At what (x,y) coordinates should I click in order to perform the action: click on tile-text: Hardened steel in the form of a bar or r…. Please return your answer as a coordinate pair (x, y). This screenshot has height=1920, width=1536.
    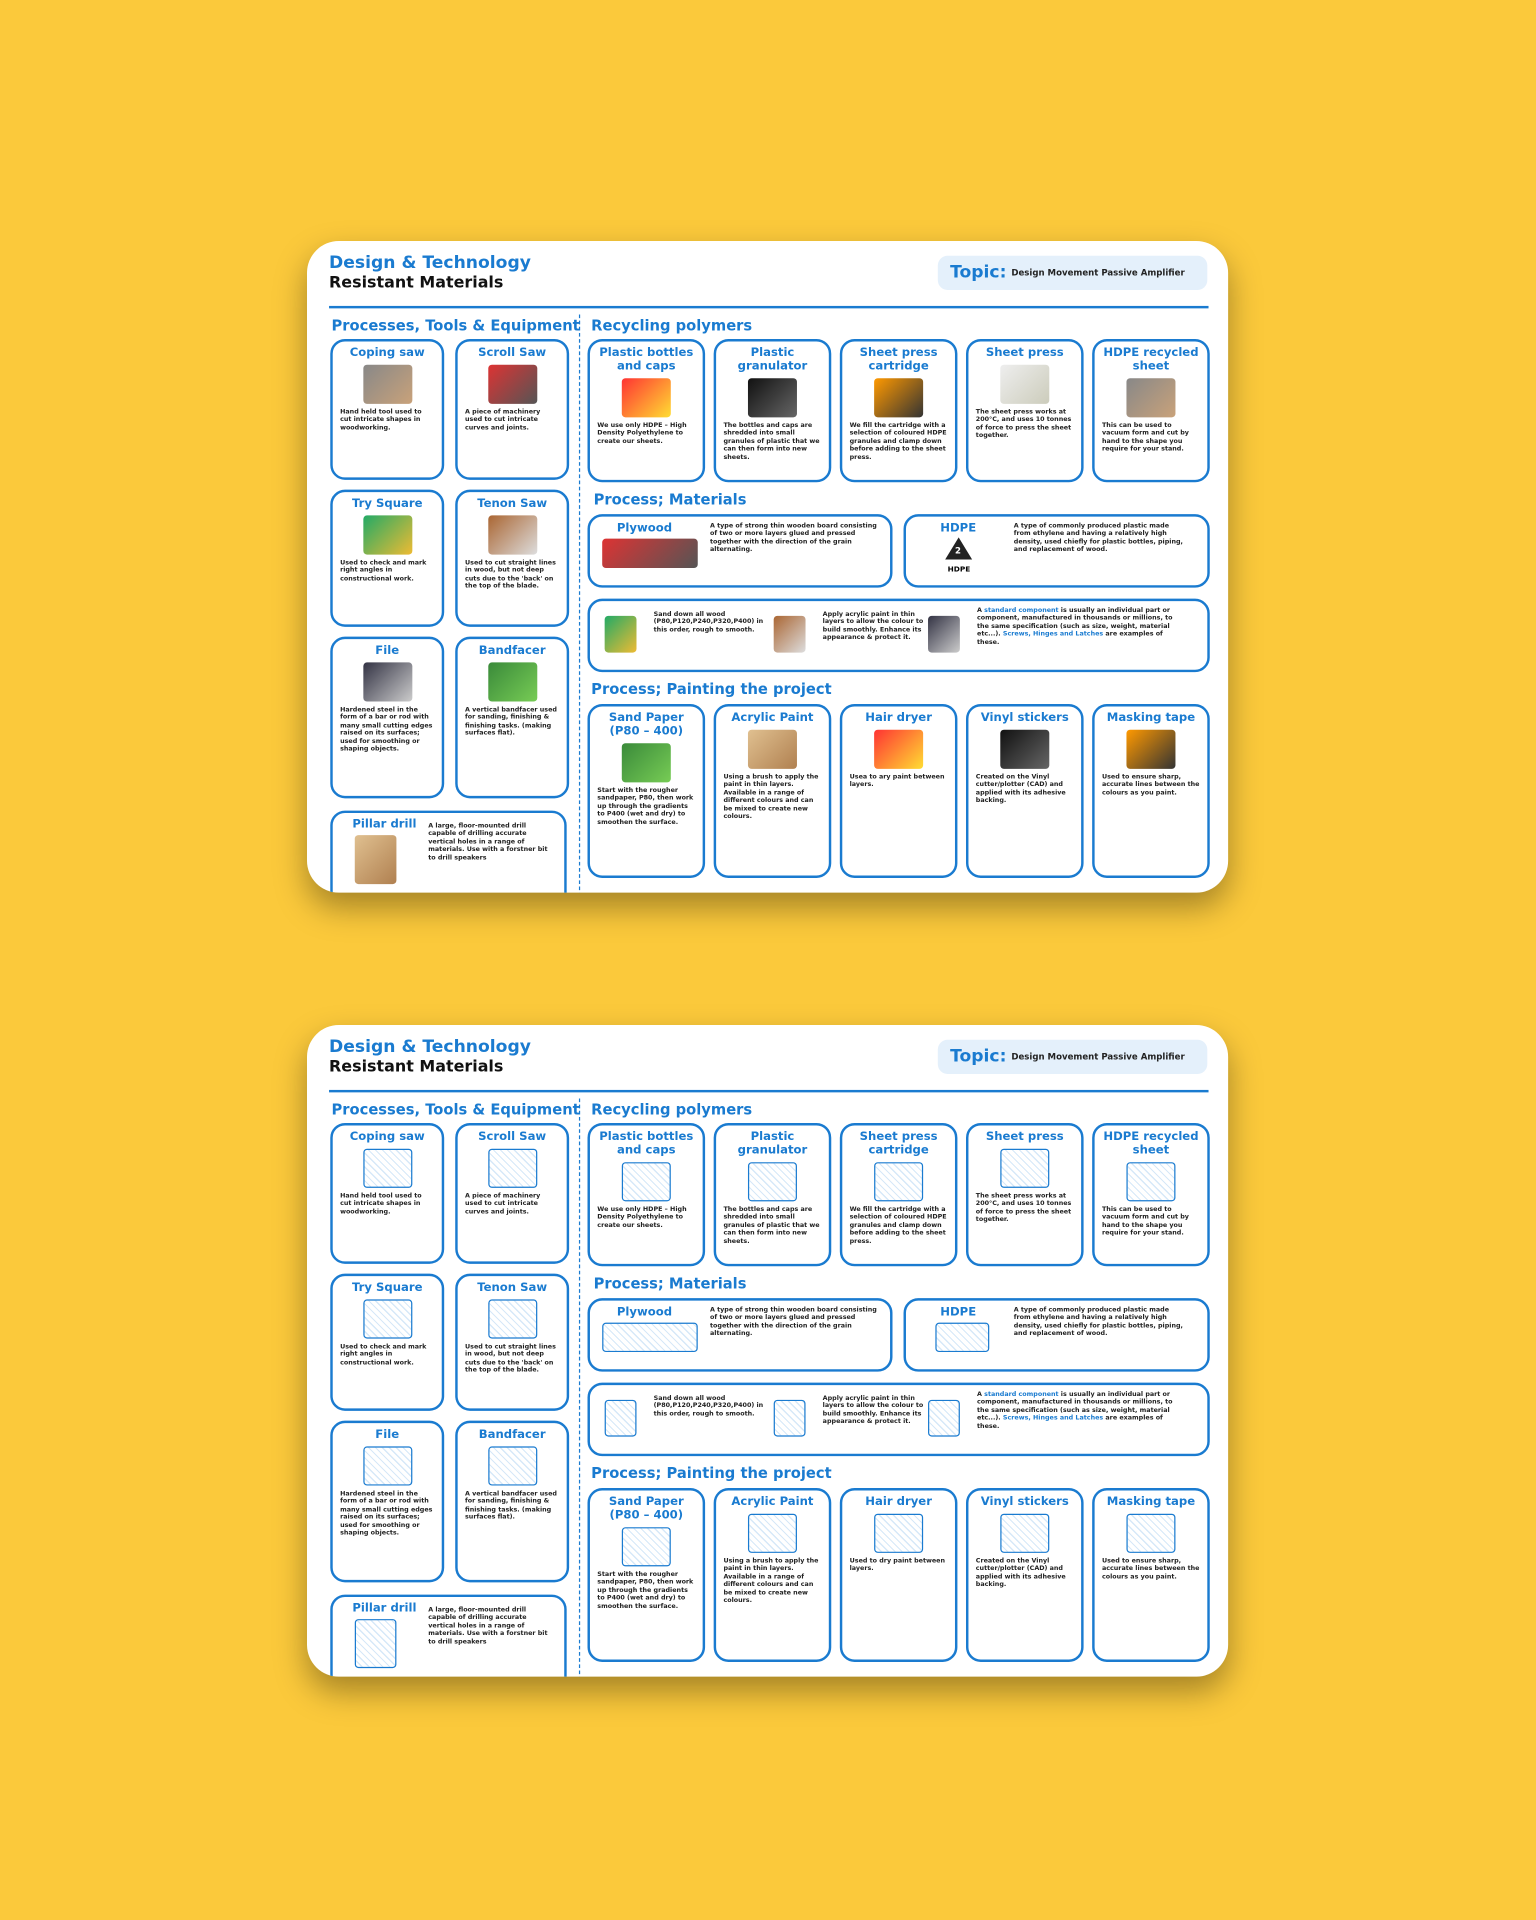
    Looking at the image, I should click on (386, 1514).